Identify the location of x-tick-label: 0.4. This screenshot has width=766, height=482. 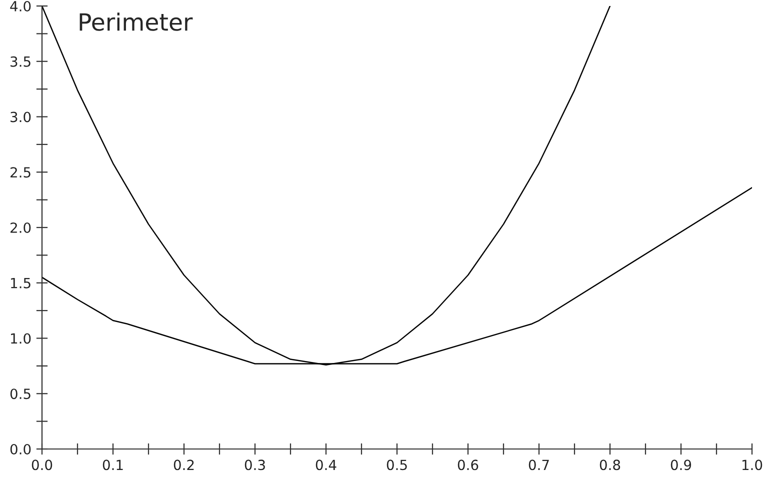
(326, 465).